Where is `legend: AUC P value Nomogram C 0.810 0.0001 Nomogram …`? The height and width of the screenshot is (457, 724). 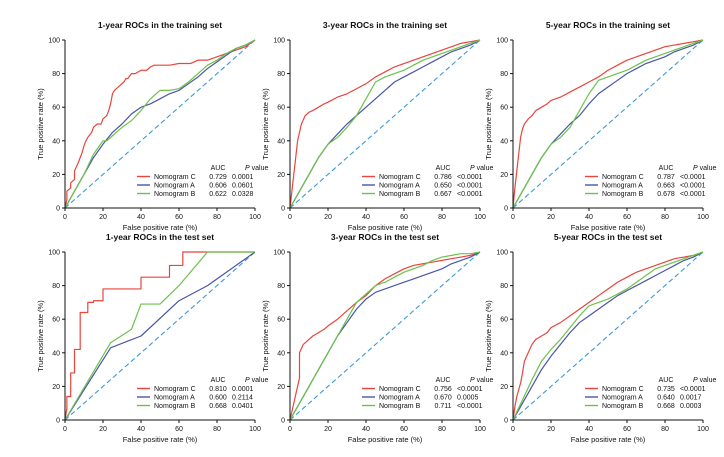 legend: AUC P value Nomogram C 0.810 0.0001 Nomogram … is located at coordinates (202, 393).